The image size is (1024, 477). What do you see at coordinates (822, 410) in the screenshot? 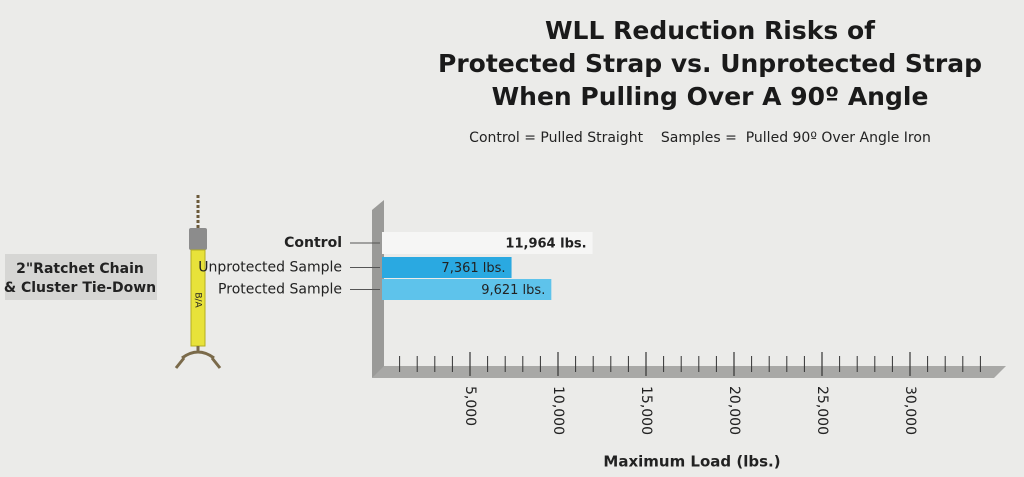
I see `x-tick-label: 25,000` at bounding box center [822, 410].